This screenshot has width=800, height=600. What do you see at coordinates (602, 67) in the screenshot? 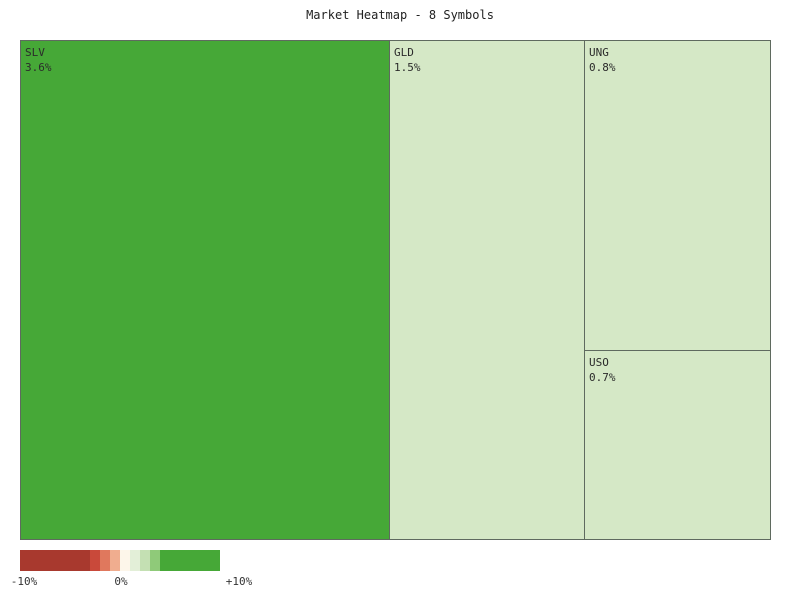
I see `tile-change: 0.8%` at bounding box center [602, 67].